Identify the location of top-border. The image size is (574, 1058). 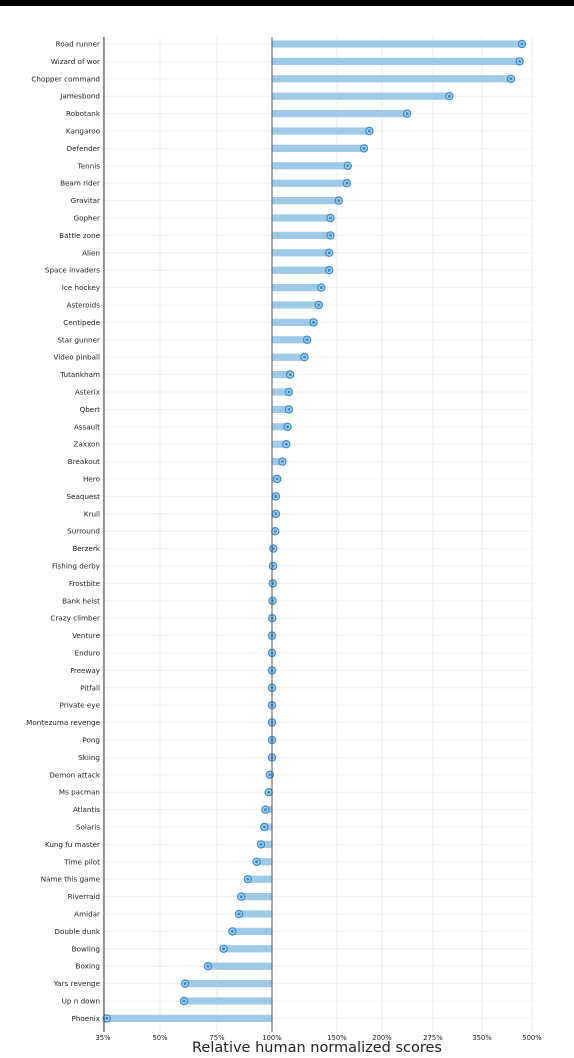
(287, 3).